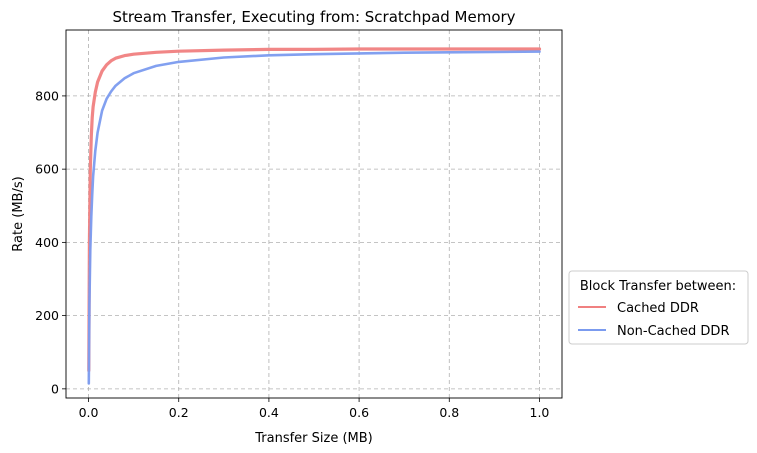 This screenshot has width=757, height=453. Describe the element at coordinates (18, 213) in the screenshot. I see `y-axis-label: Rate (MB/s)` at that location.